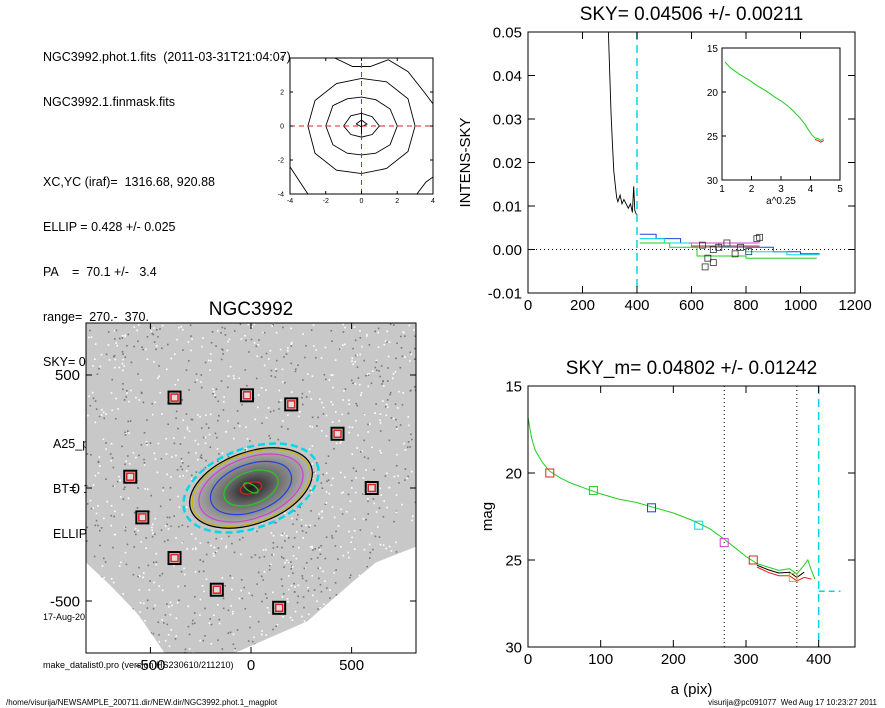 This screenshot has width=885, height=708. What do you see at coordinates (424, 185) in the screenshot?
I see `contour-line` at bounding box center [424, 185].